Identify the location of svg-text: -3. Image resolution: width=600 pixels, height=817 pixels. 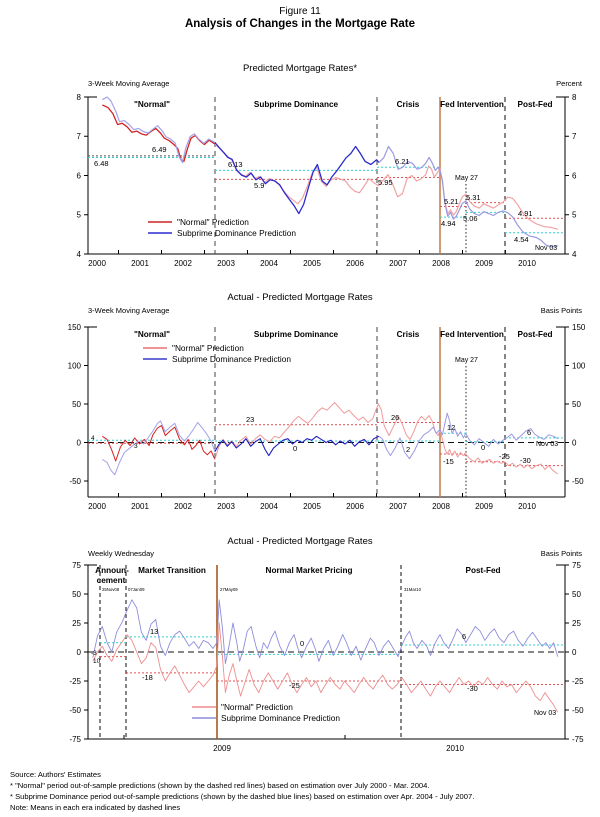
(94, 653).